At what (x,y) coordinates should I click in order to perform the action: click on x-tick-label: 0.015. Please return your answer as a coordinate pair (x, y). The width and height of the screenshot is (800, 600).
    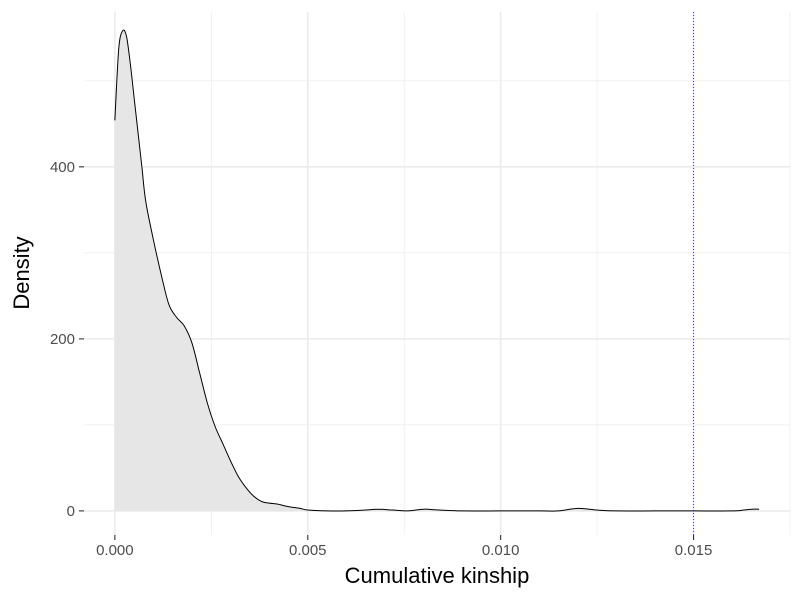
    Looking at the image, I should click on (694, 550).